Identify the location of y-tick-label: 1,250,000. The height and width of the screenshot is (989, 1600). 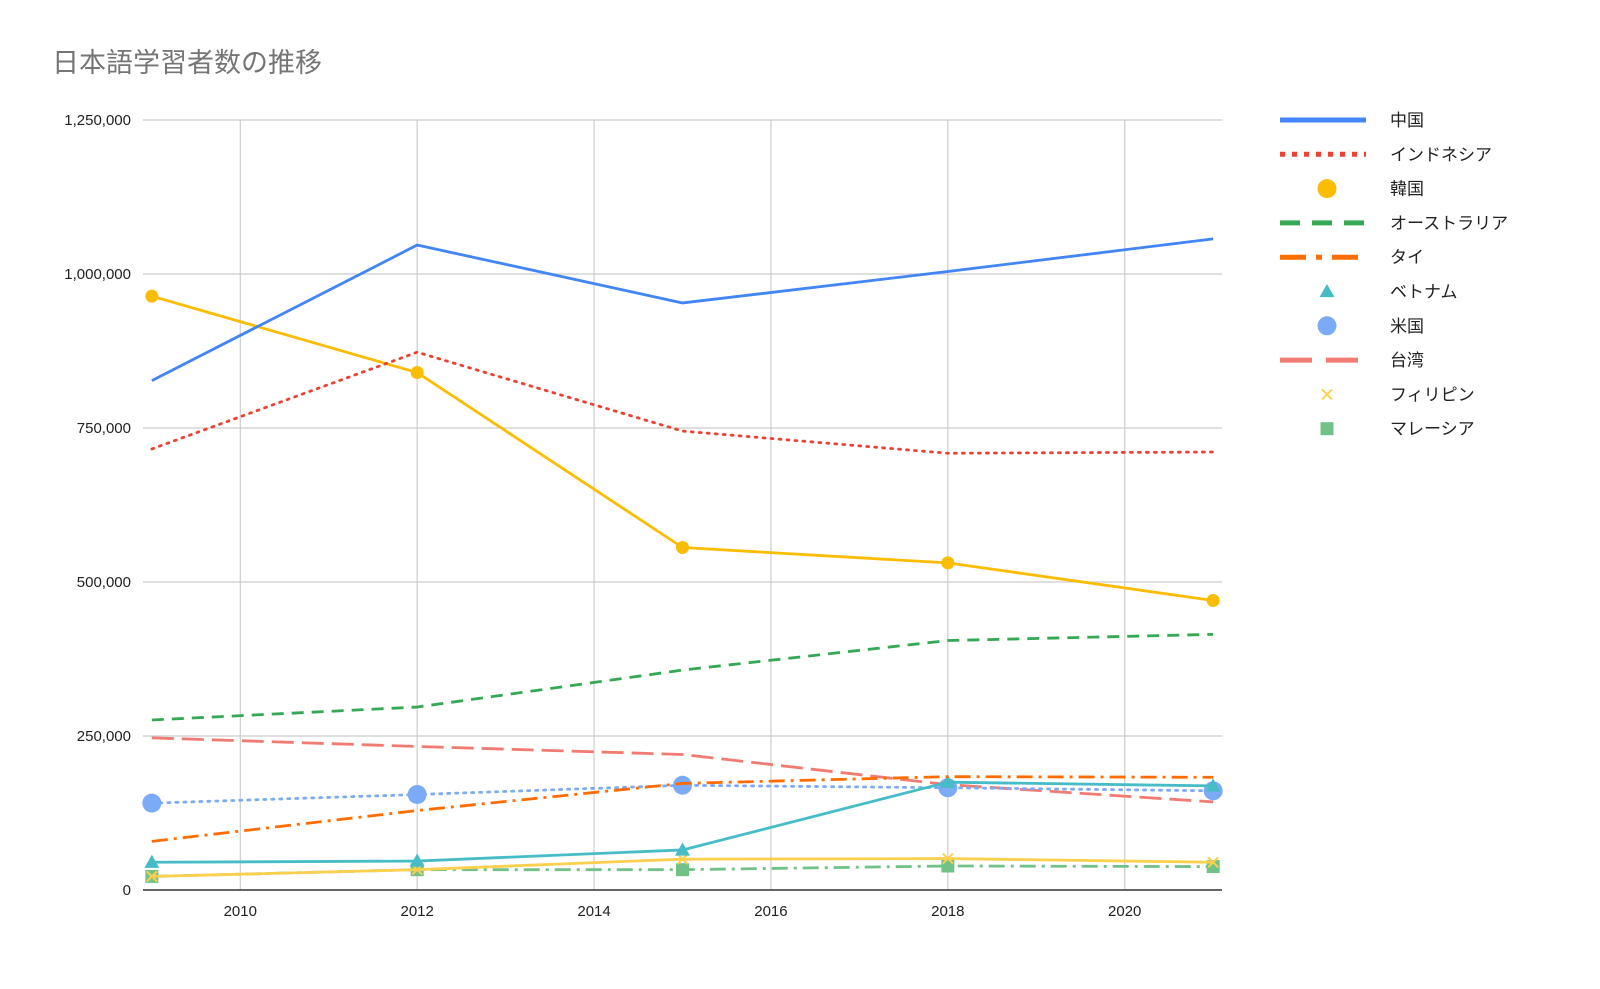
(97, 120).